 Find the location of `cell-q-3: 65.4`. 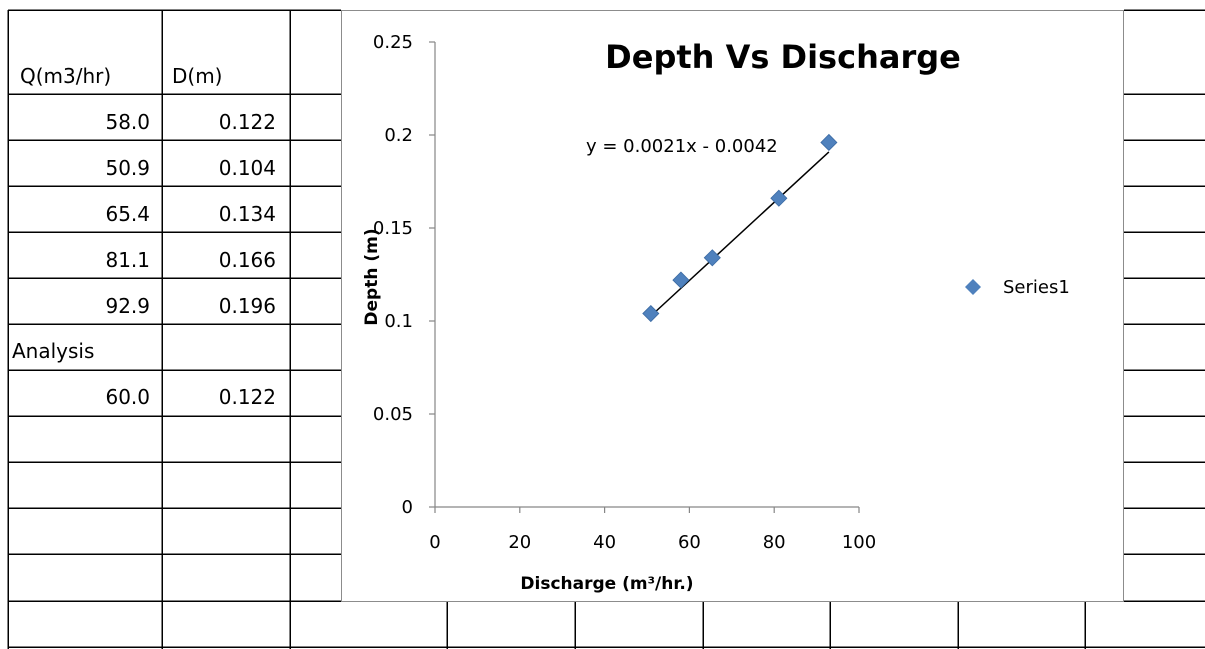

cell-q-3: 65.4 is located at coordinates (127, 214).